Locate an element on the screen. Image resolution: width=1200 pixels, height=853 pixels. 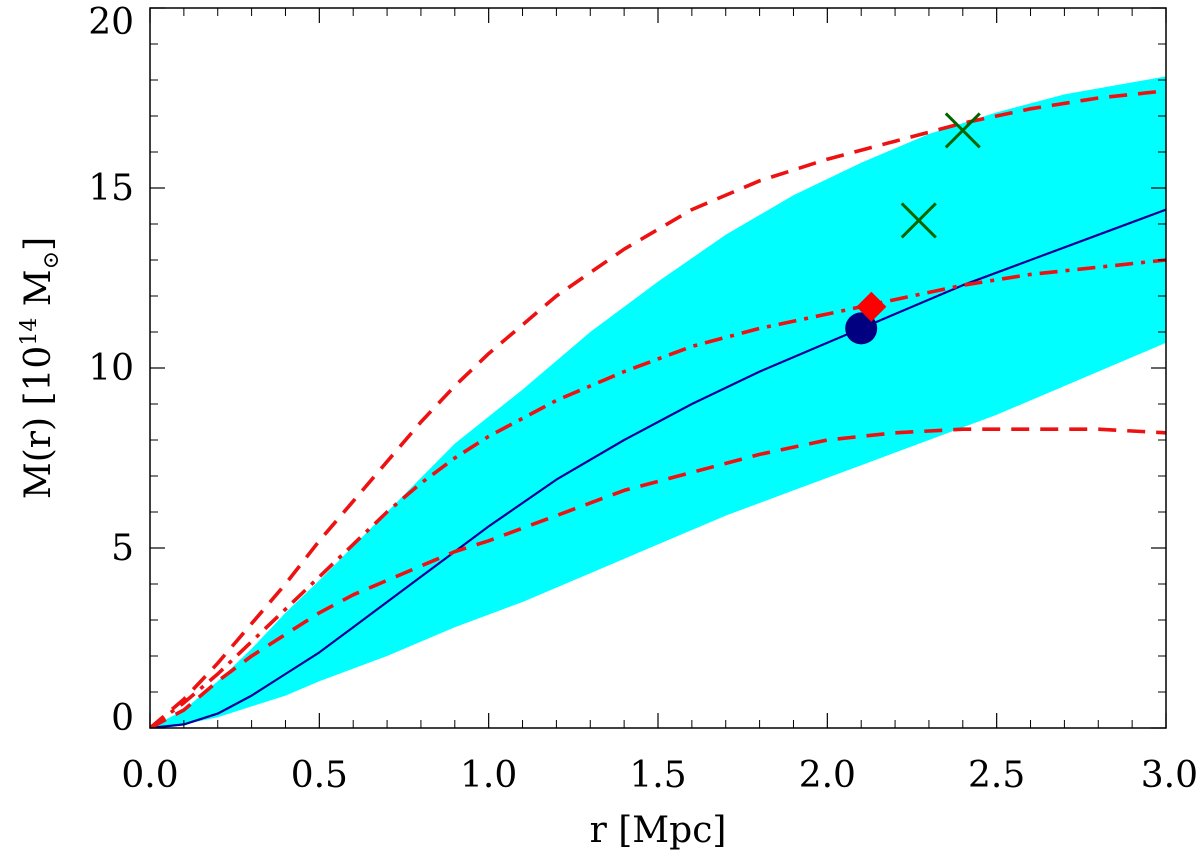
y-axis-title-subscript: ⊙ is located at coordinates (51, 260).